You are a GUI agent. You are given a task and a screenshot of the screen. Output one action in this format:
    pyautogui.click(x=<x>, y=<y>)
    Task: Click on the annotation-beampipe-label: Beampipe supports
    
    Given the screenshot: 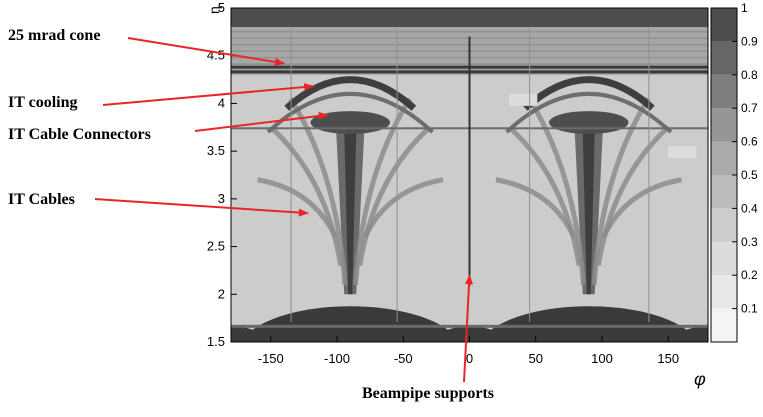 What is the action you would take?
    pyautogui.click(x=428, y=394)
    